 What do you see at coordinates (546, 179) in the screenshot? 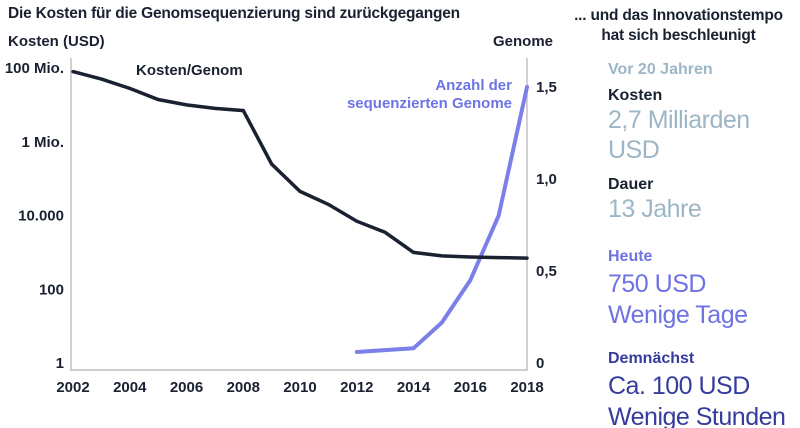
I see `right-axis-tick: 1,0` at bounding box center [546, 179].